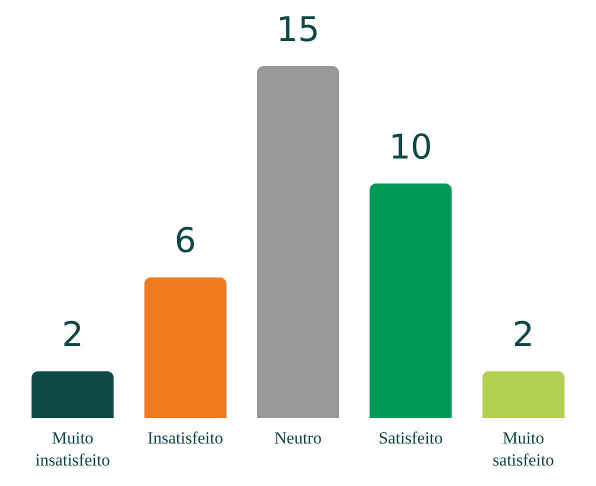  Describe the element at coordinates (186, 438) in the screenshot. I see `x-tick-label: Insatisfeito` at that location.